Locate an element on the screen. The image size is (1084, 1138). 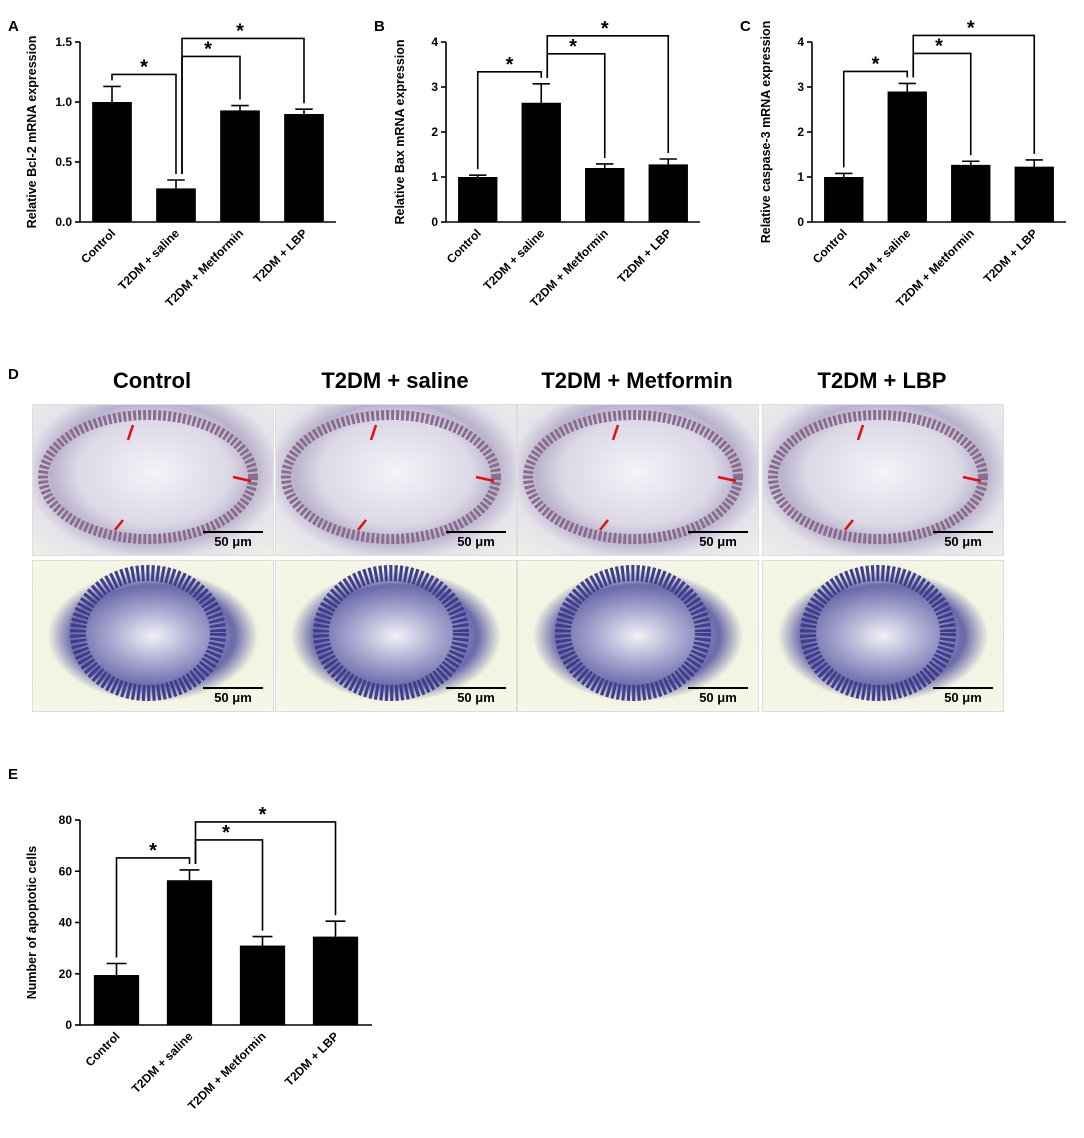
y-axis-title: Number of apoptotic cells is located at coordinates (32, 923).